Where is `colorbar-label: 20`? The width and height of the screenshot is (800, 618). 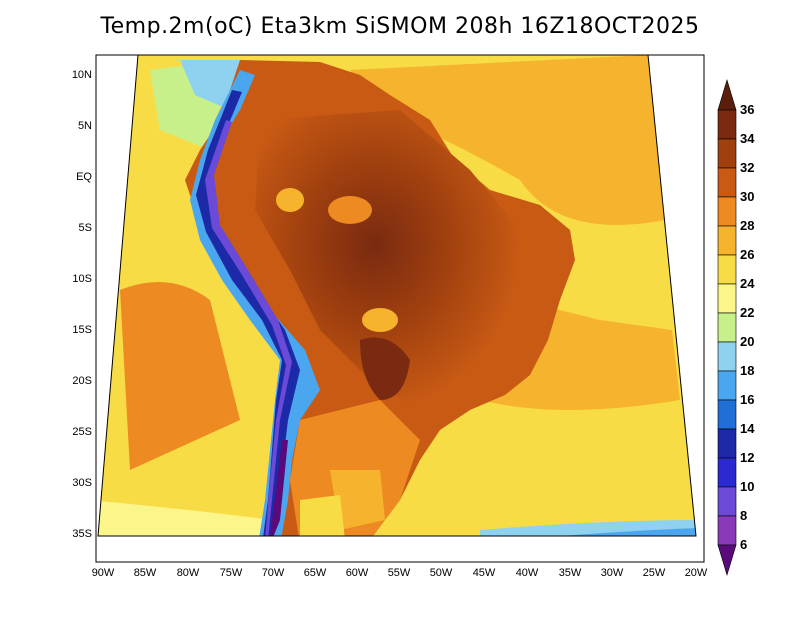 colorbar-label: 20 is located at coordinates (747, 341).